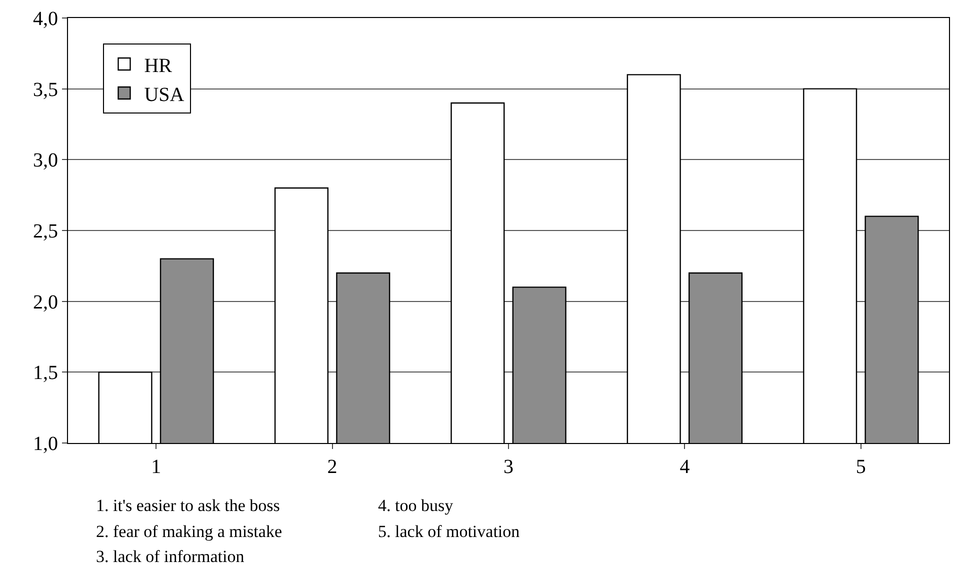 The height and width of the screenshot is (583, 958). Describe the element at coordinates (509, 467) in the screenshot. I see `x-tick-label: 3` at that location.